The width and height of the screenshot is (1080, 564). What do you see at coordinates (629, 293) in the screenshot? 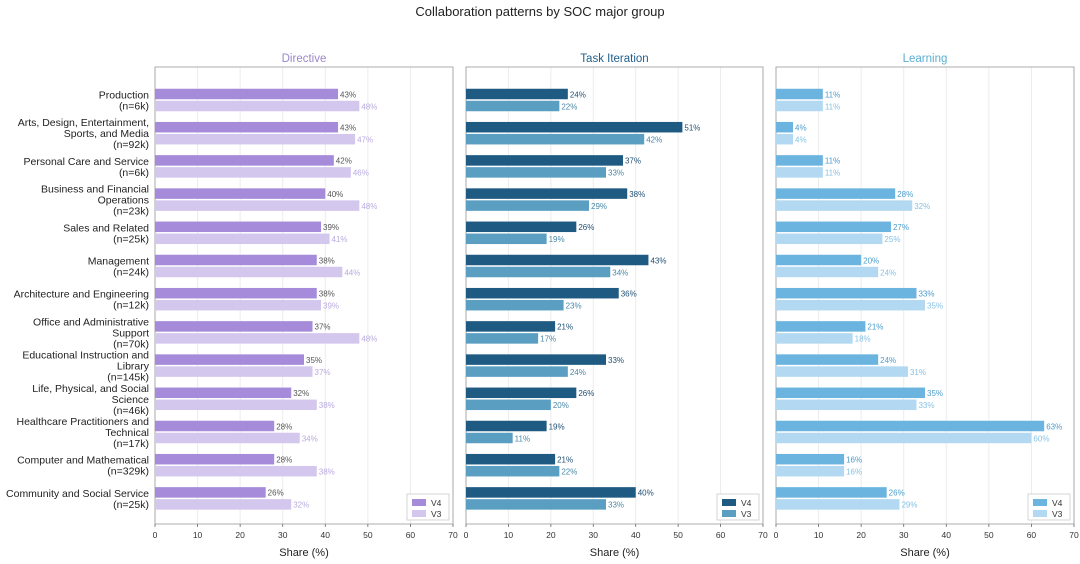
I see `data-label: 36%` at bounding box center [629, 293].